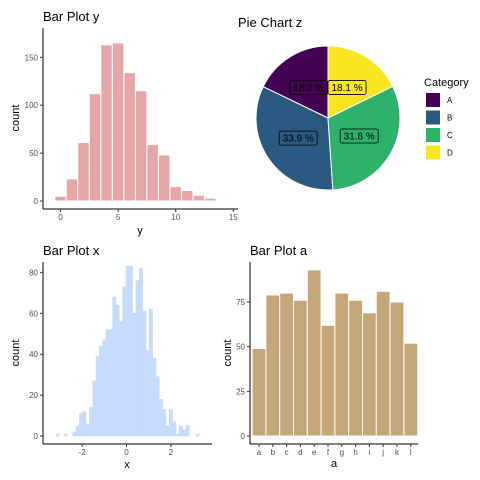  Describe the element at coordinates (369, 374) in the screenshot. I see `bar-a-bar-i` at that location.